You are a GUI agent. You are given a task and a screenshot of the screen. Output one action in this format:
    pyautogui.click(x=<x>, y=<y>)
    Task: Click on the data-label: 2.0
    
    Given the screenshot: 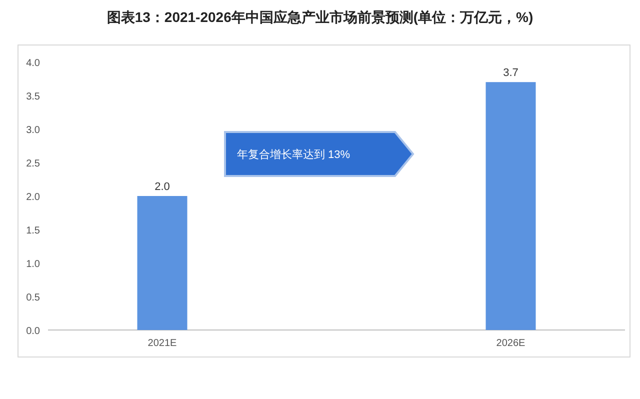 What is the action you would take?
    pyautogui.click(x=162, y=187)
    